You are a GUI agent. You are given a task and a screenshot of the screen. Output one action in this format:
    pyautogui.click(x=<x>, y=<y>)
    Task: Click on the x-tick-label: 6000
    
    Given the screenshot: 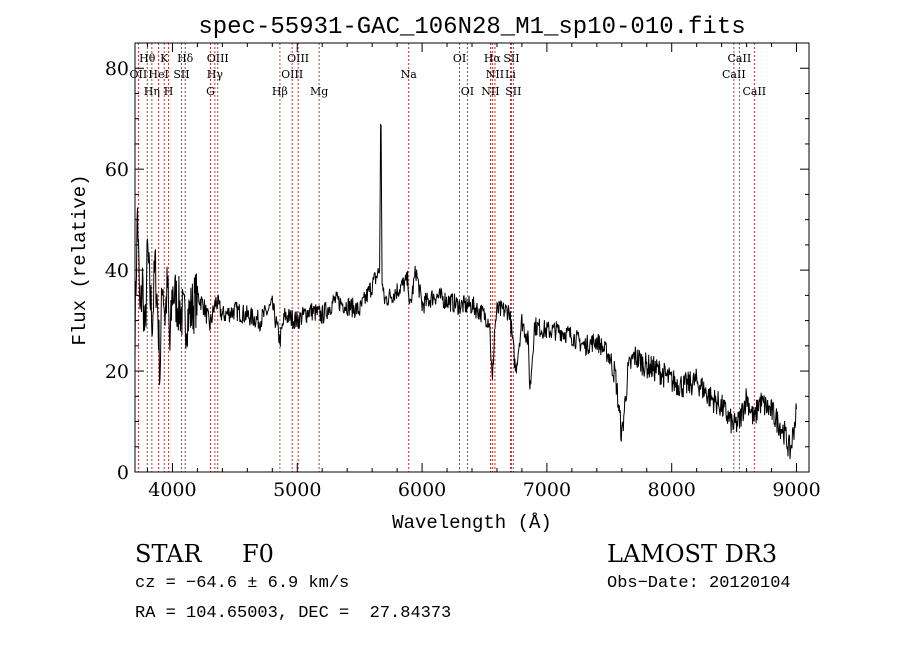 What is the action you would take?
    pyautogui.click(x=422, y=490)
    